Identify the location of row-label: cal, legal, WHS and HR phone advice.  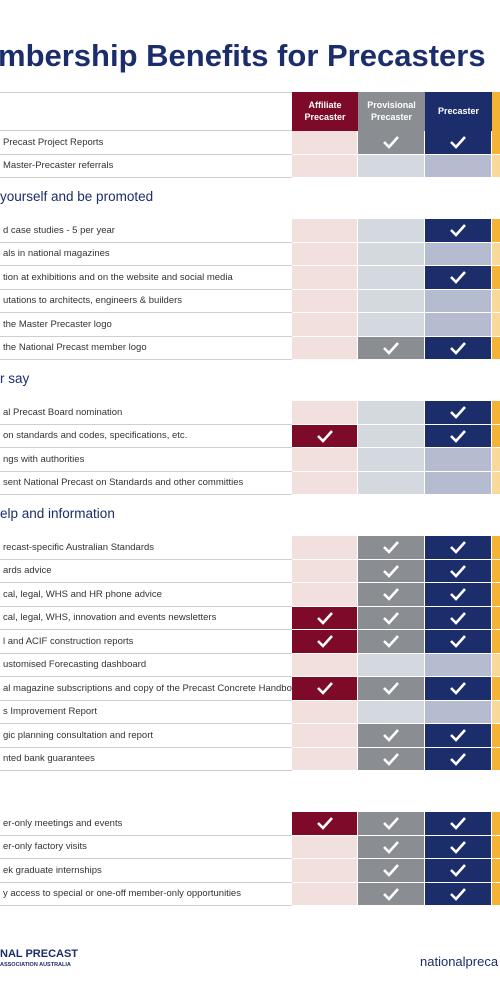
(146, 595).